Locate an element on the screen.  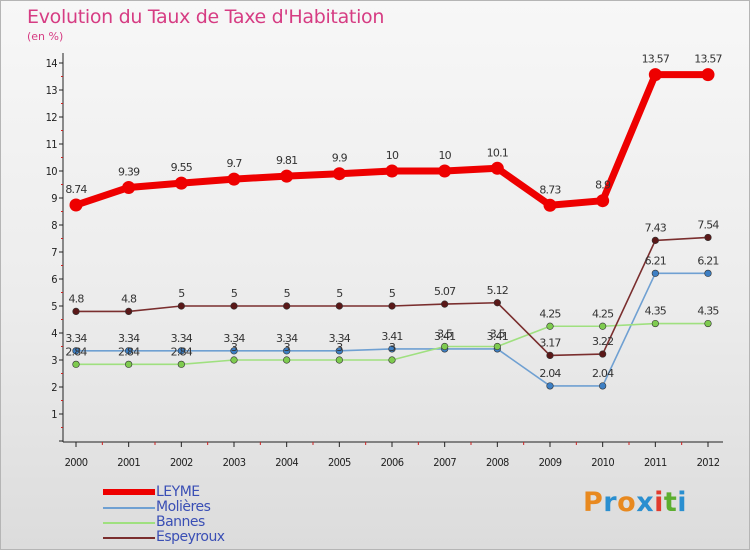
data-label: 13.57 is located at coordinates (708, 59).